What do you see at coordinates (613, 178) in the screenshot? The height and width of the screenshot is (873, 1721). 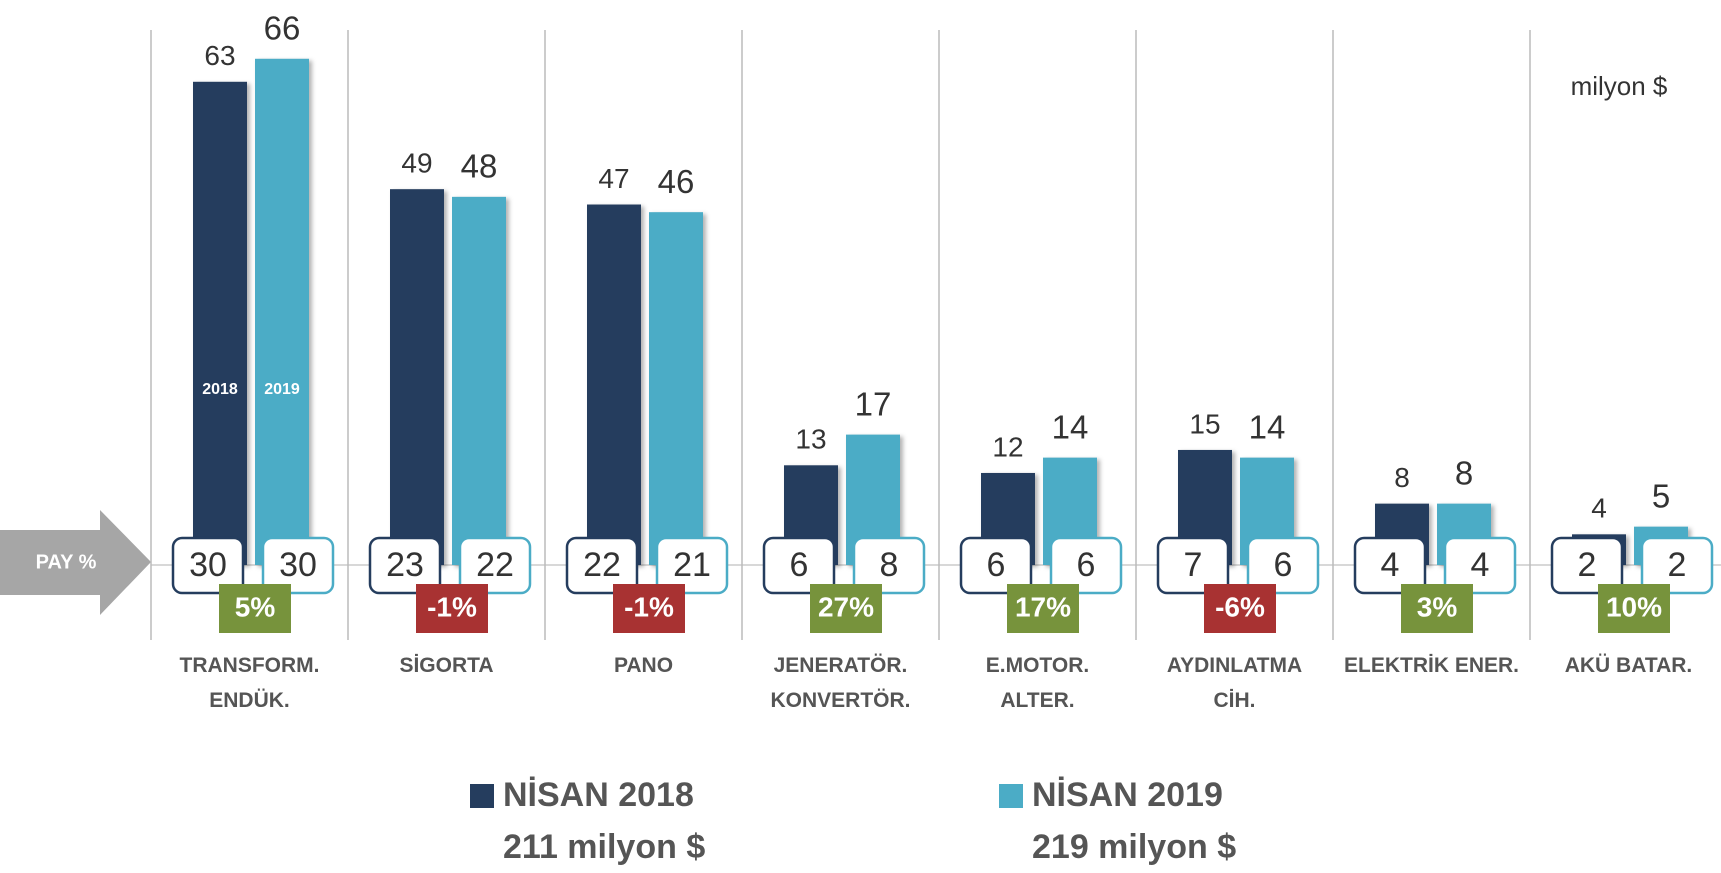 I see `value-label: 47` at bounding box center [613, 178].